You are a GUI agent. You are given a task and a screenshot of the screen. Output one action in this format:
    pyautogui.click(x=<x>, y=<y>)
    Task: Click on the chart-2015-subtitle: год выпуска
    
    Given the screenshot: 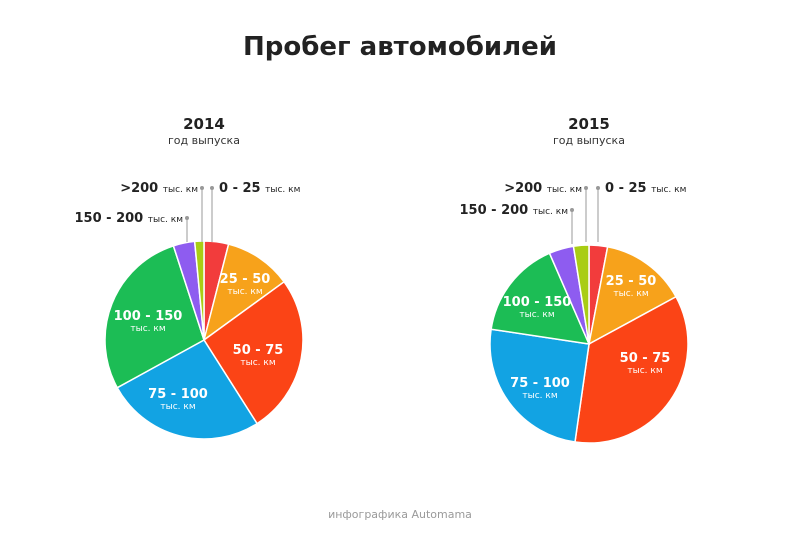 What is the action you would take?
    pyautogui.click(x=589, y=140)
    